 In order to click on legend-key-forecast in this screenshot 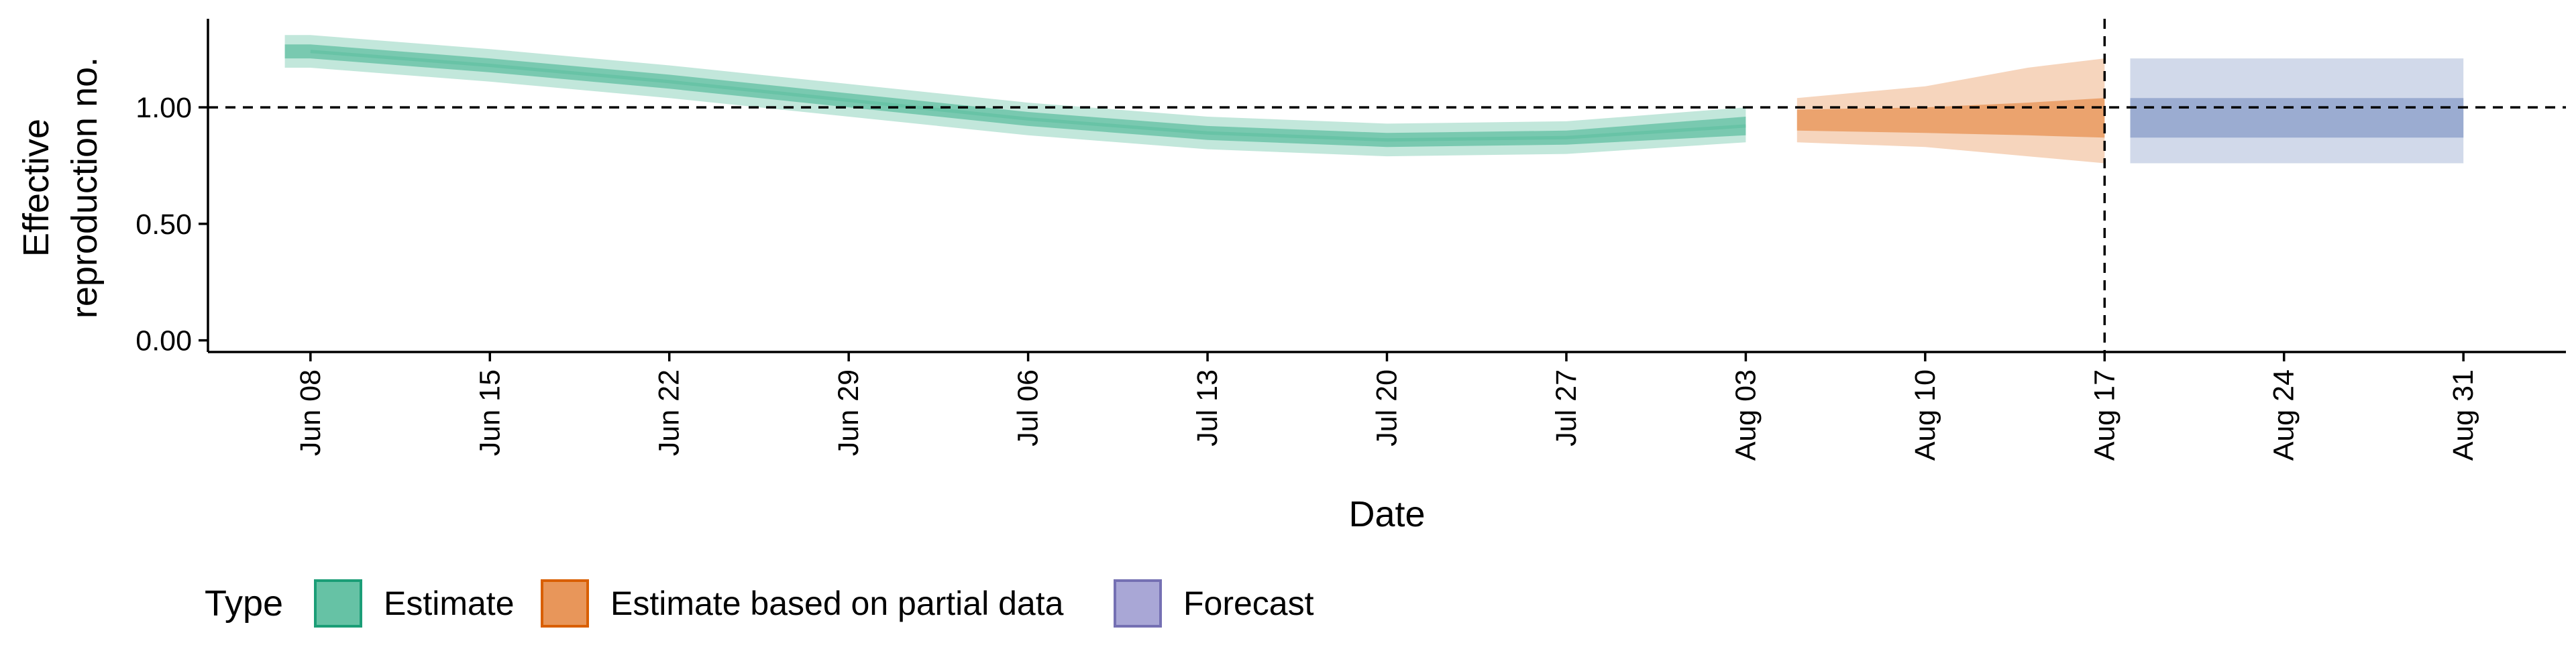, I will do `click(1138, 603)`.